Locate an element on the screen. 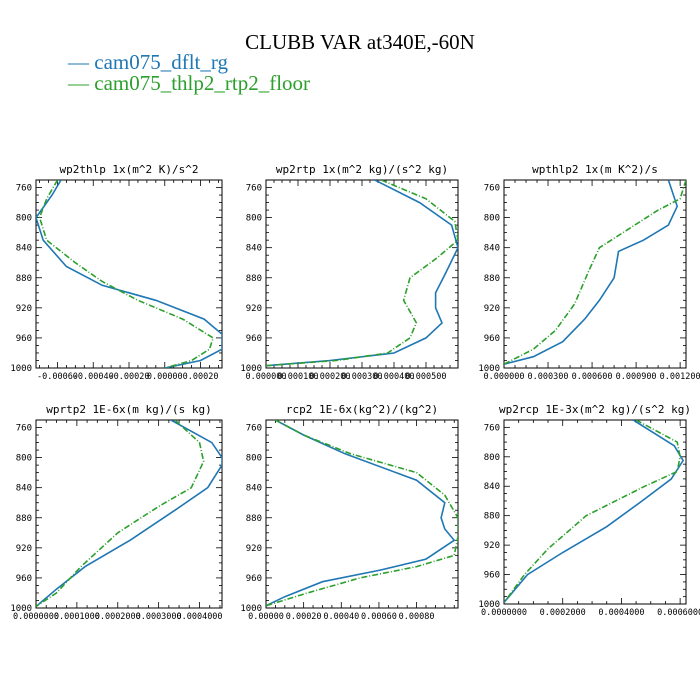  figure-title: CLUBB VAR at340E,-60N is located at coordinates (360, 42).